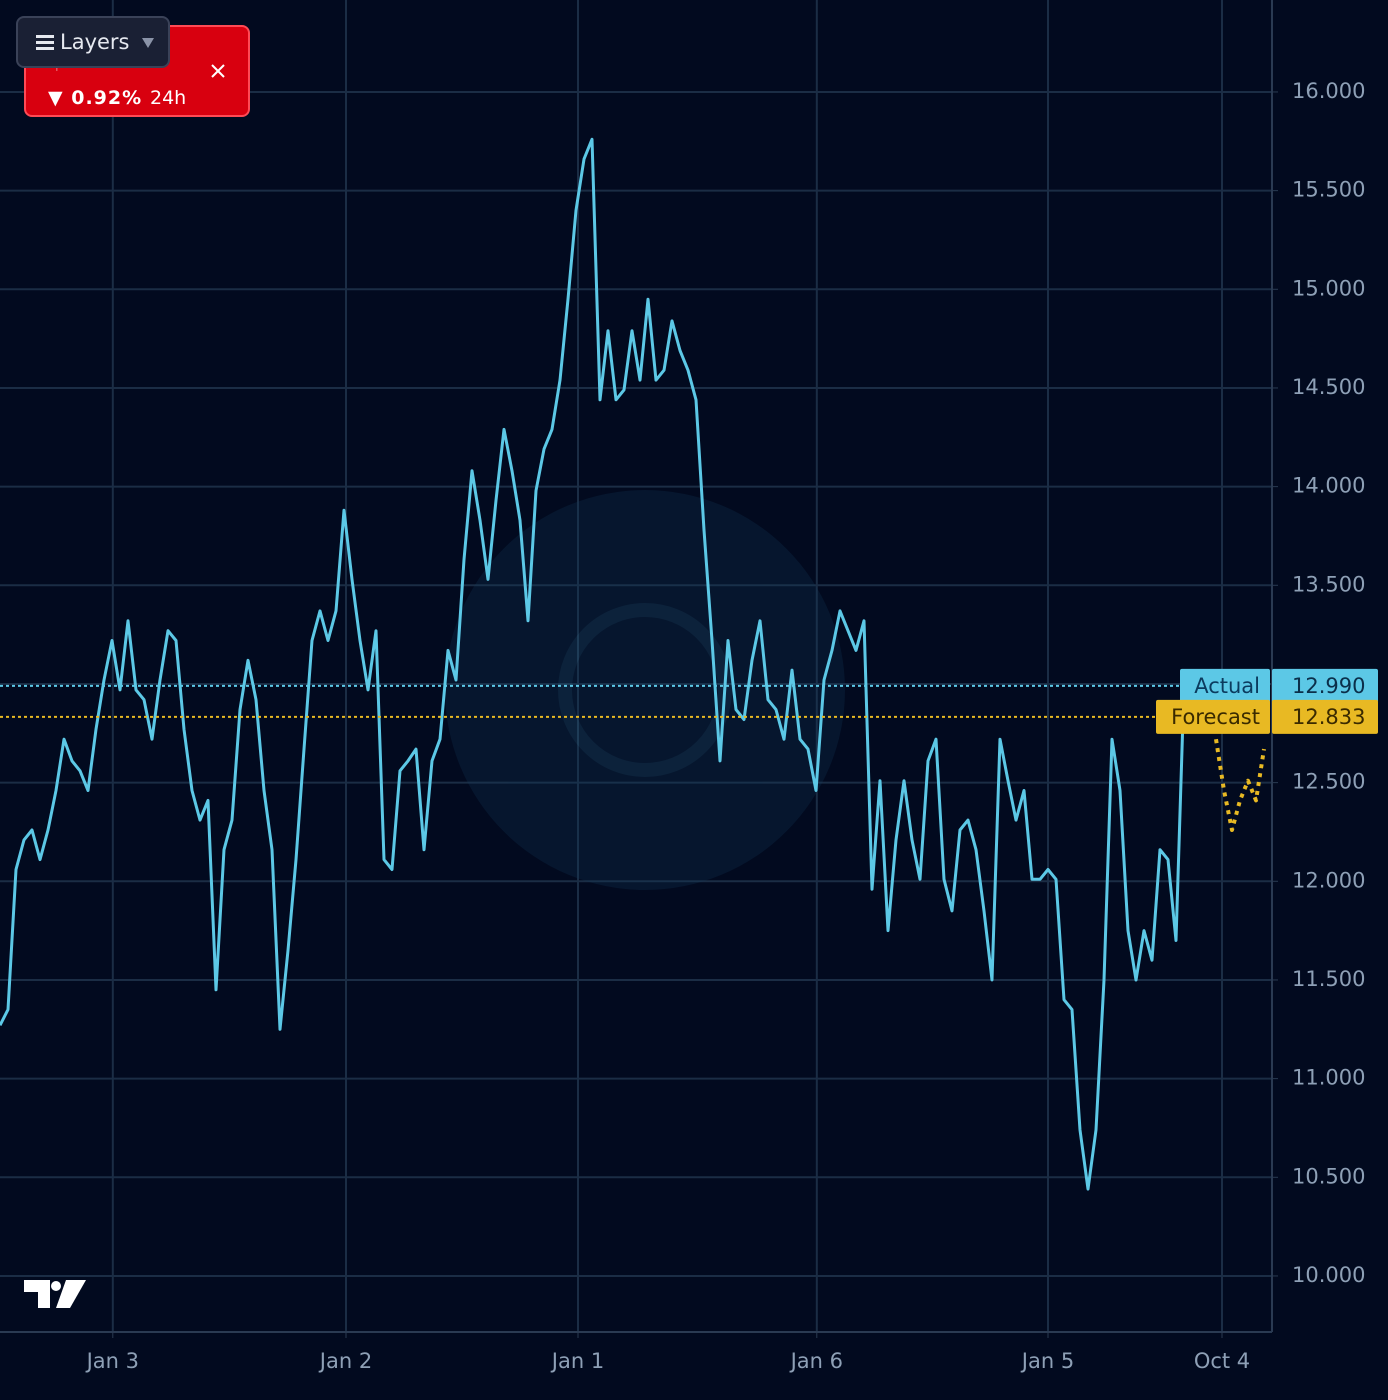 The height and width of the screenshot is (1400, 1388). Describe the element at coordinates (345, 1361) in the screenshot. I see `x-tick-label: Jan 2` at that location.